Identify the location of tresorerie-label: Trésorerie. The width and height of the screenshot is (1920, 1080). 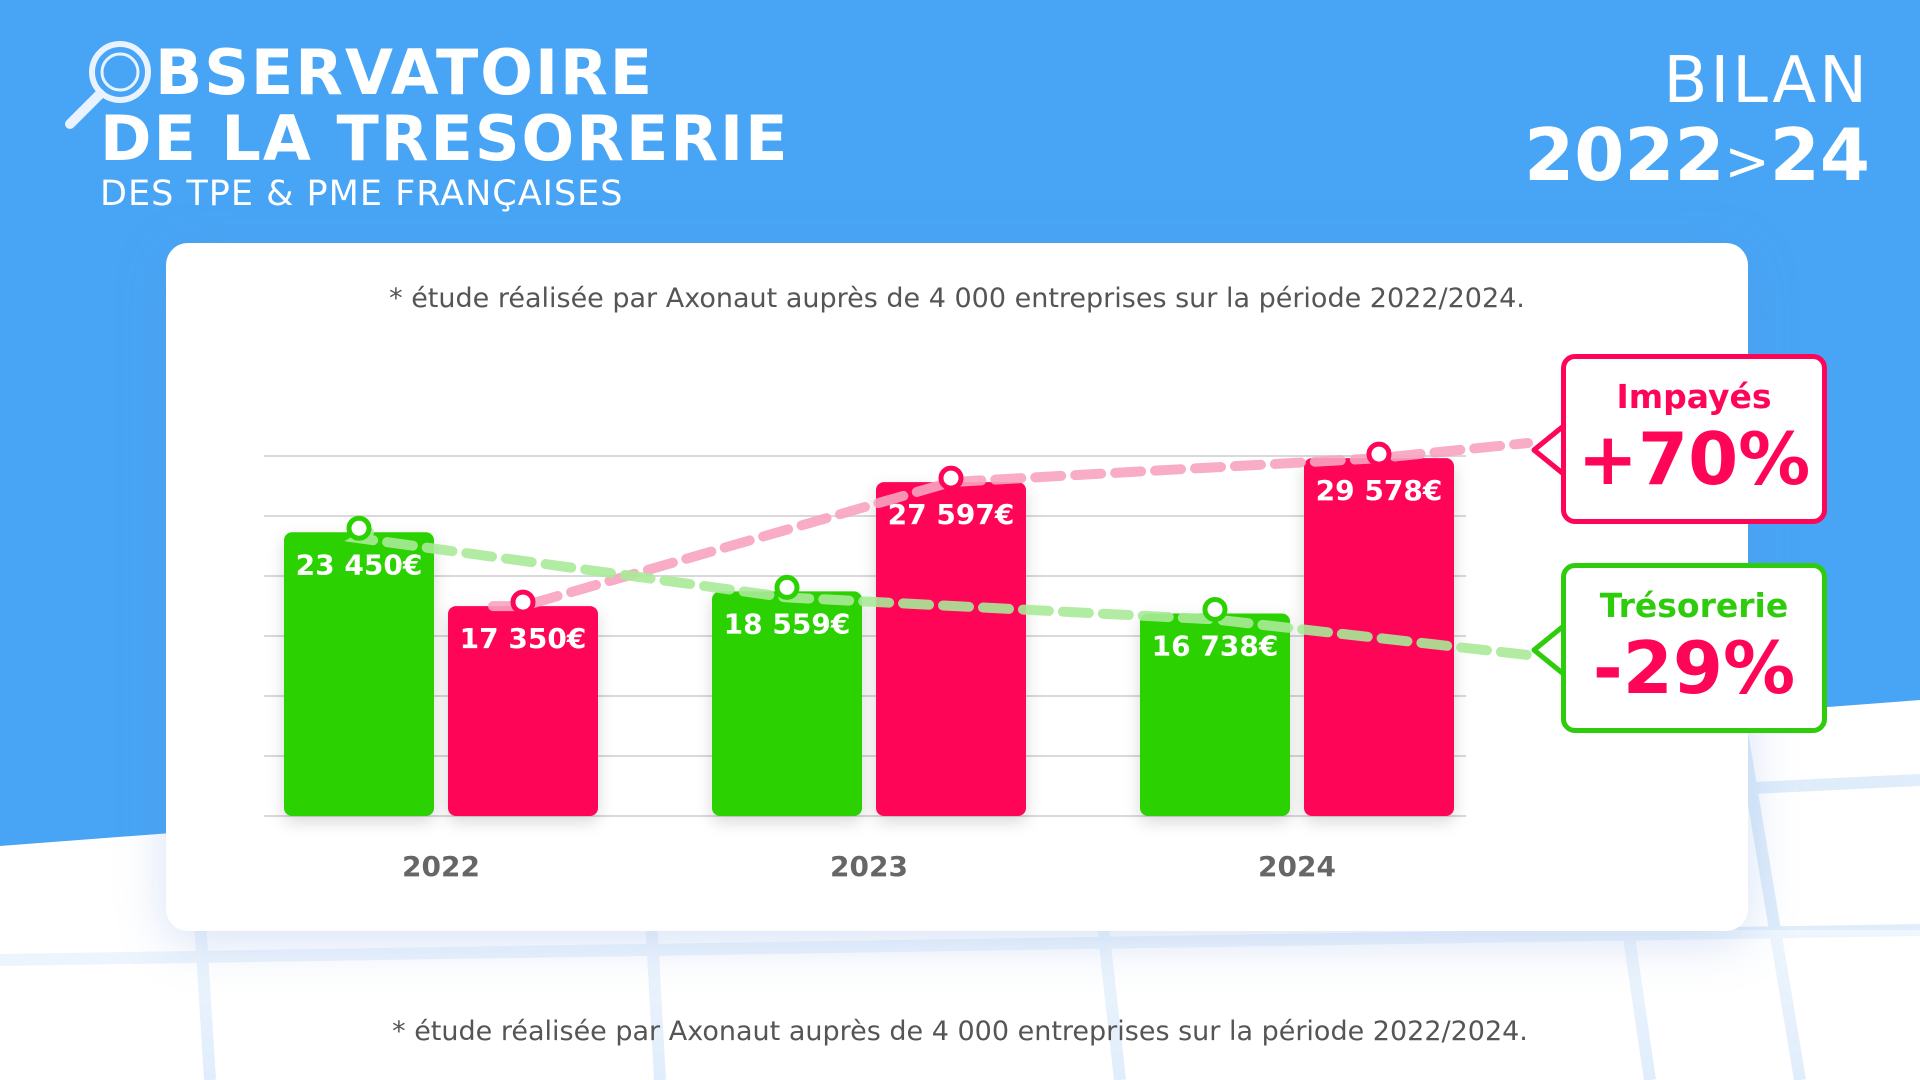
(1694, 605).